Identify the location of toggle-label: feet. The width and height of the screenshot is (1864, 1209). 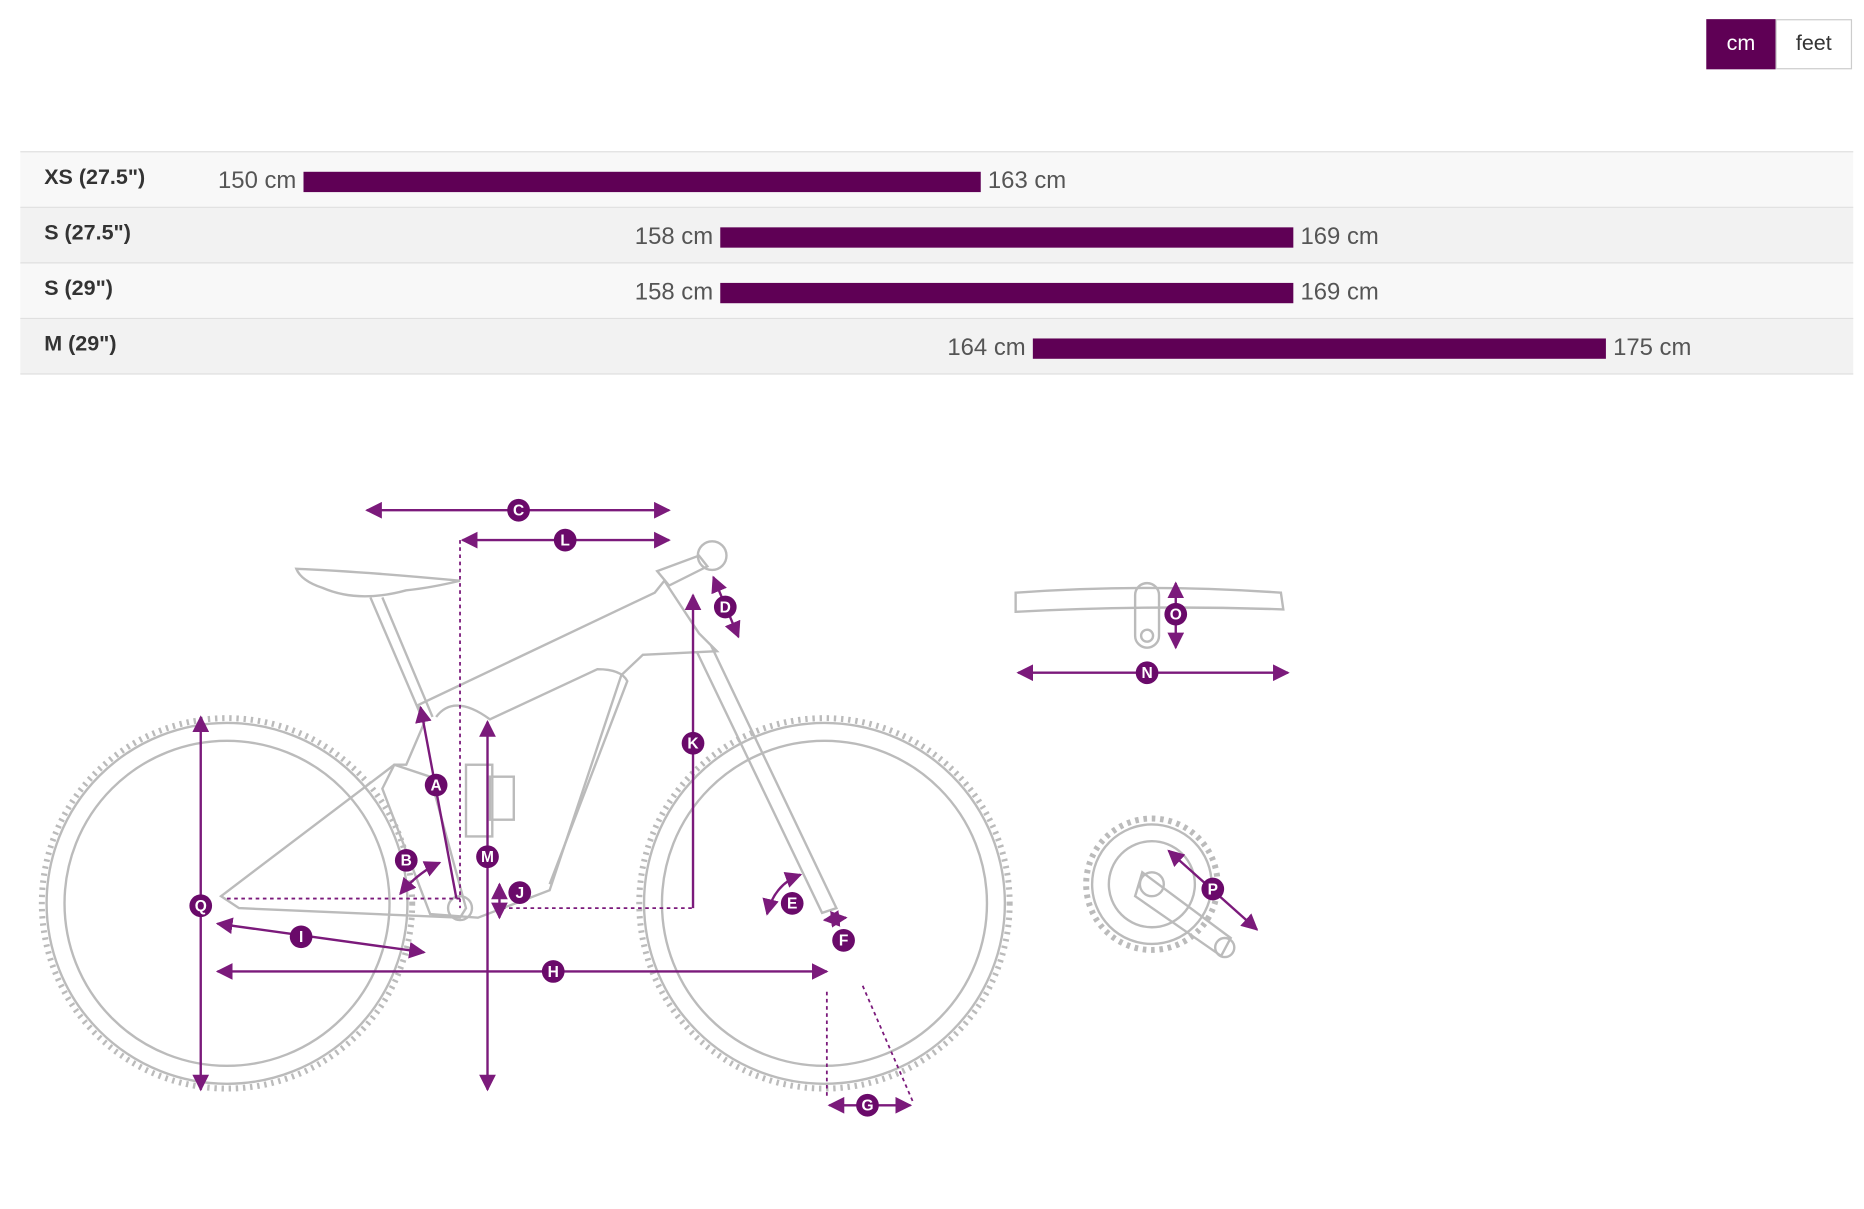
(1814, 43).